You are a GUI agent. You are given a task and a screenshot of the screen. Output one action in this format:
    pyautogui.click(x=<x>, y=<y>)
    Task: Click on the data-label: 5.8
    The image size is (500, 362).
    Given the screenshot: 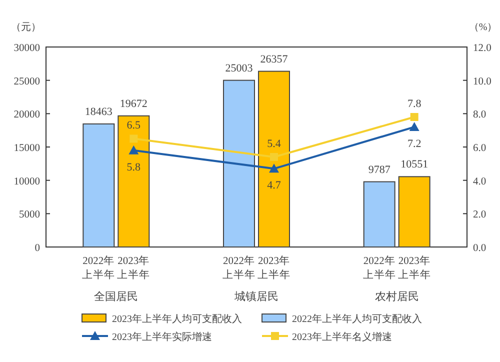 What is the action you would take?
    pyautogui.click(x=134, y=167)
    